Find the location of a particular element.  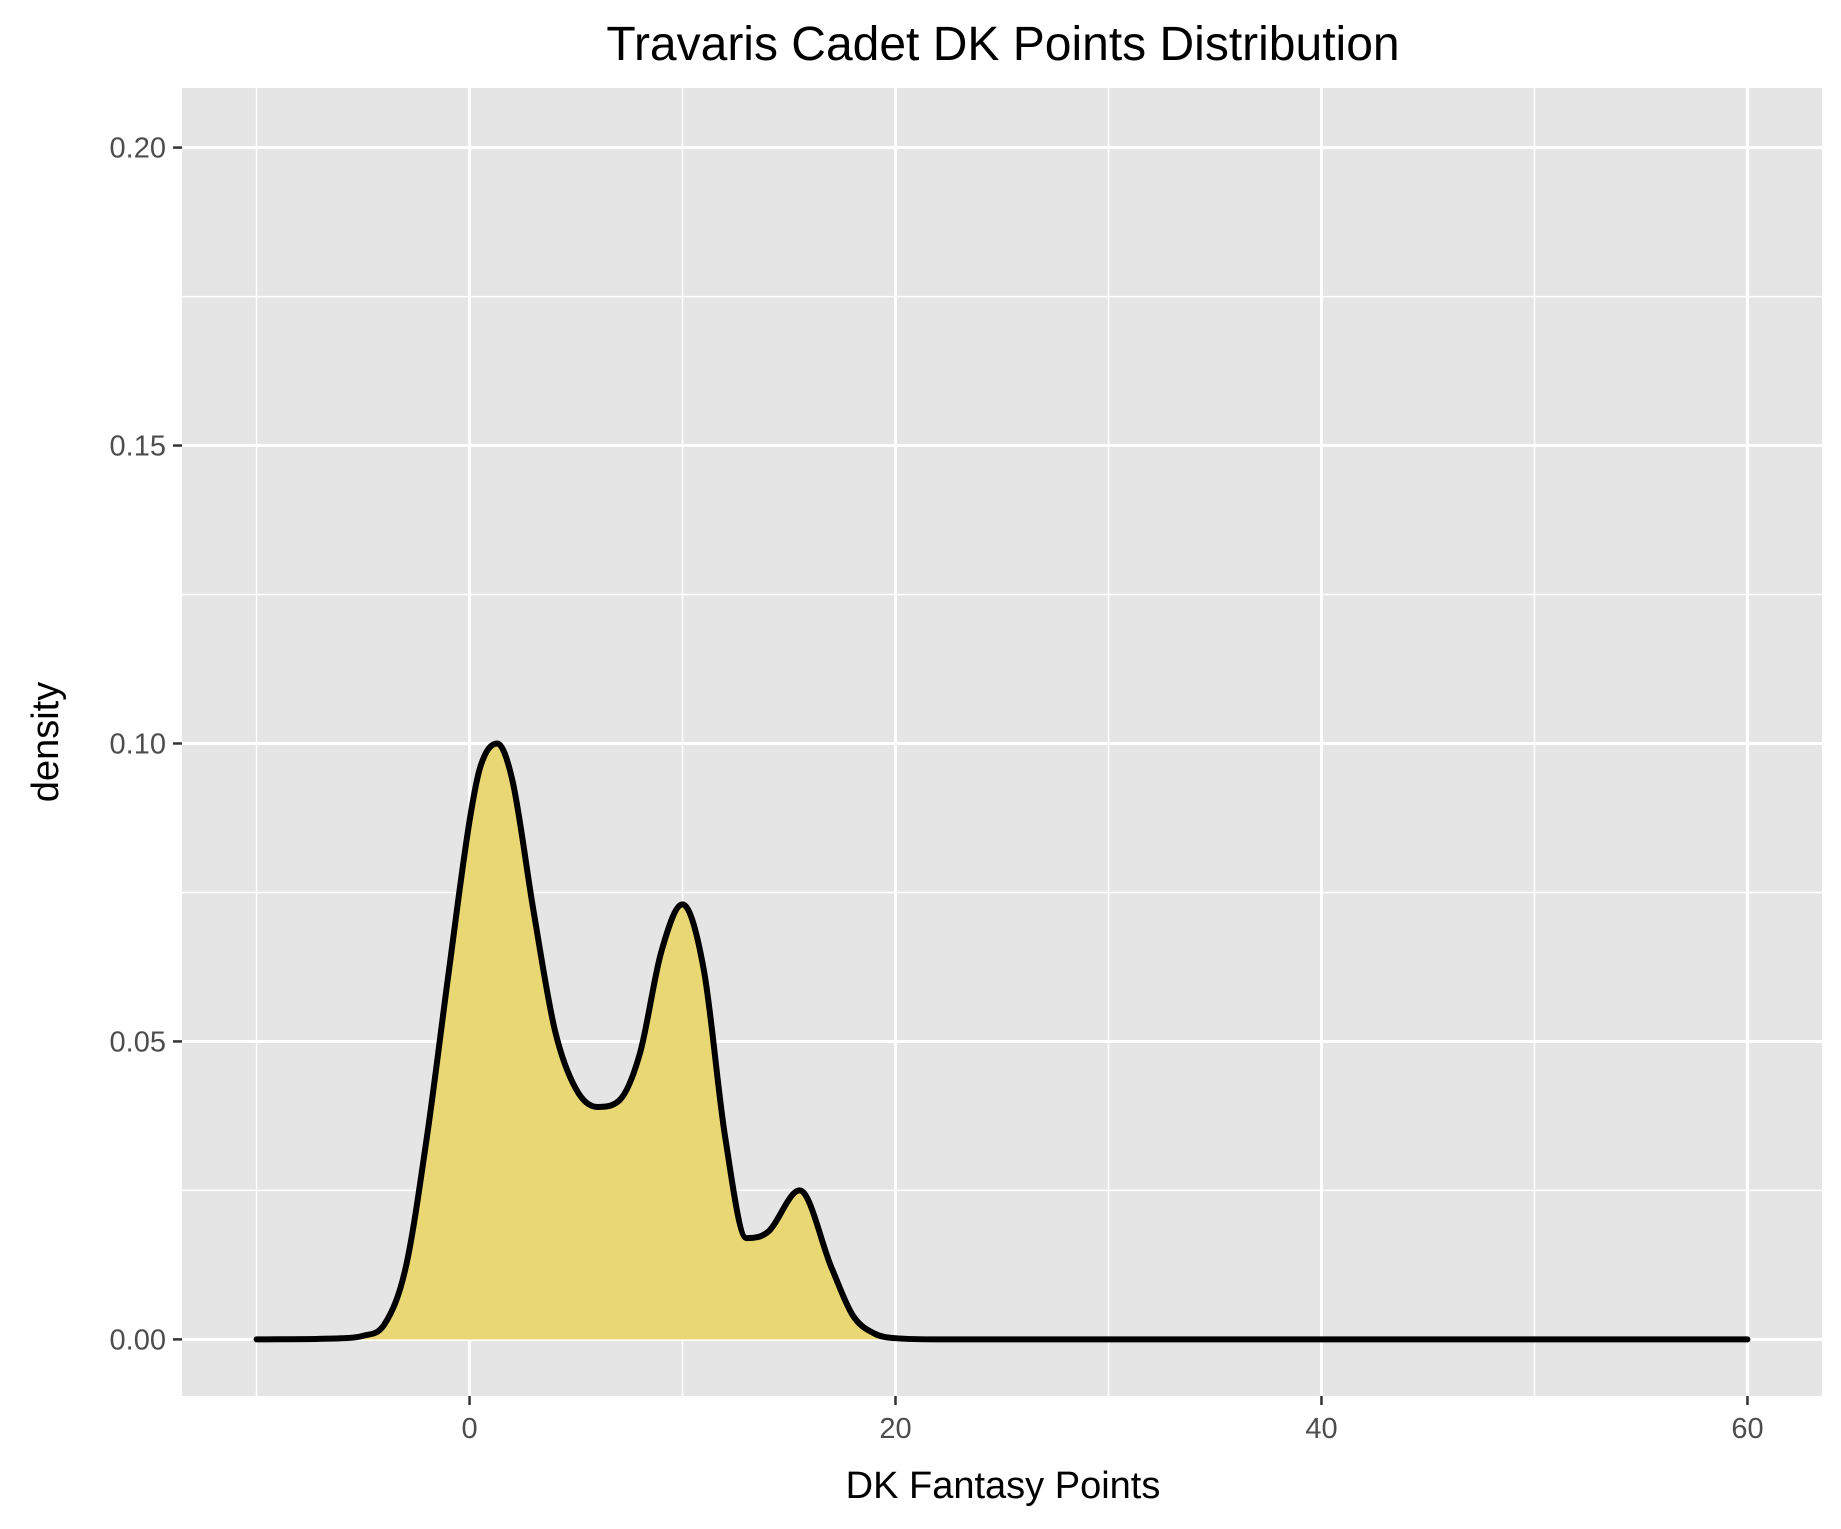

x-tick-label: 20 is located at coordinates (895, 1429).